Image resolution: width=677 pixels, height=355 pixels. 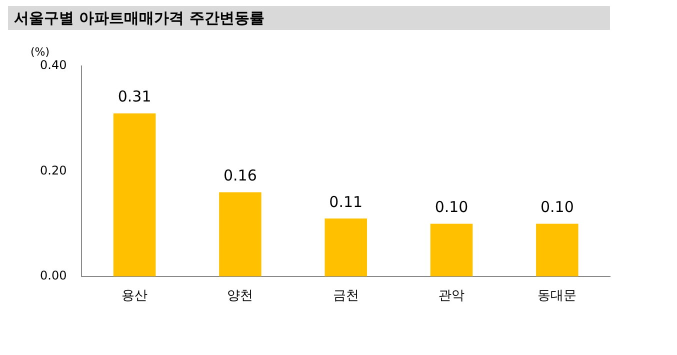 I want to click on x-tick-label: 양천, so click(x=240, y=296).